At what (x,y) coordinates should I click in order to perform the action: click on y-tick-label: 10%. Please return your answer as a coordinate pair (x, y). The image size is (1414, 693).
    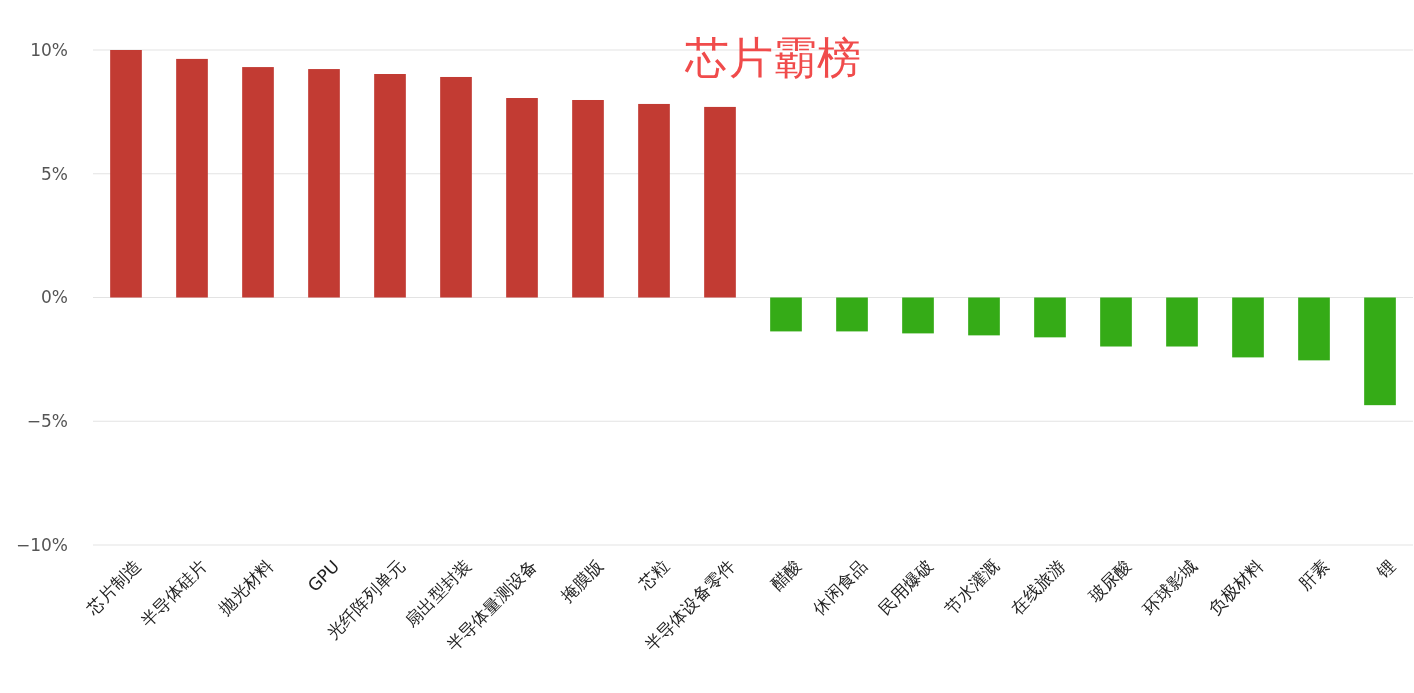
    Looking at the image, I should click on (49, 49).